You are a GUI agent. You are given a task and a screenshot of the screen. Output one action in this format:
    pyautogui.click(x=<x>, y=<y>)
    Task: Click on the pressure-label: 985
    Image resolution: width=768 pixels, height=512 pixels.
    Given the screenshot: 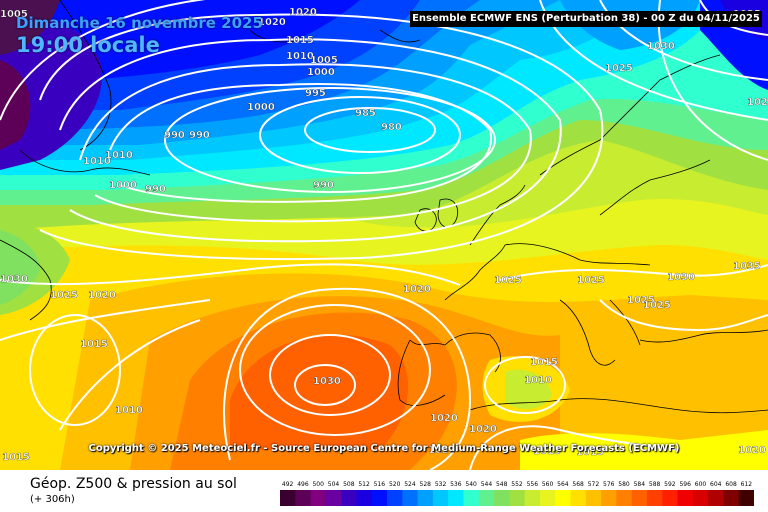 What is the action you would take?
    pyautogui.click(x=365, y=113)
    